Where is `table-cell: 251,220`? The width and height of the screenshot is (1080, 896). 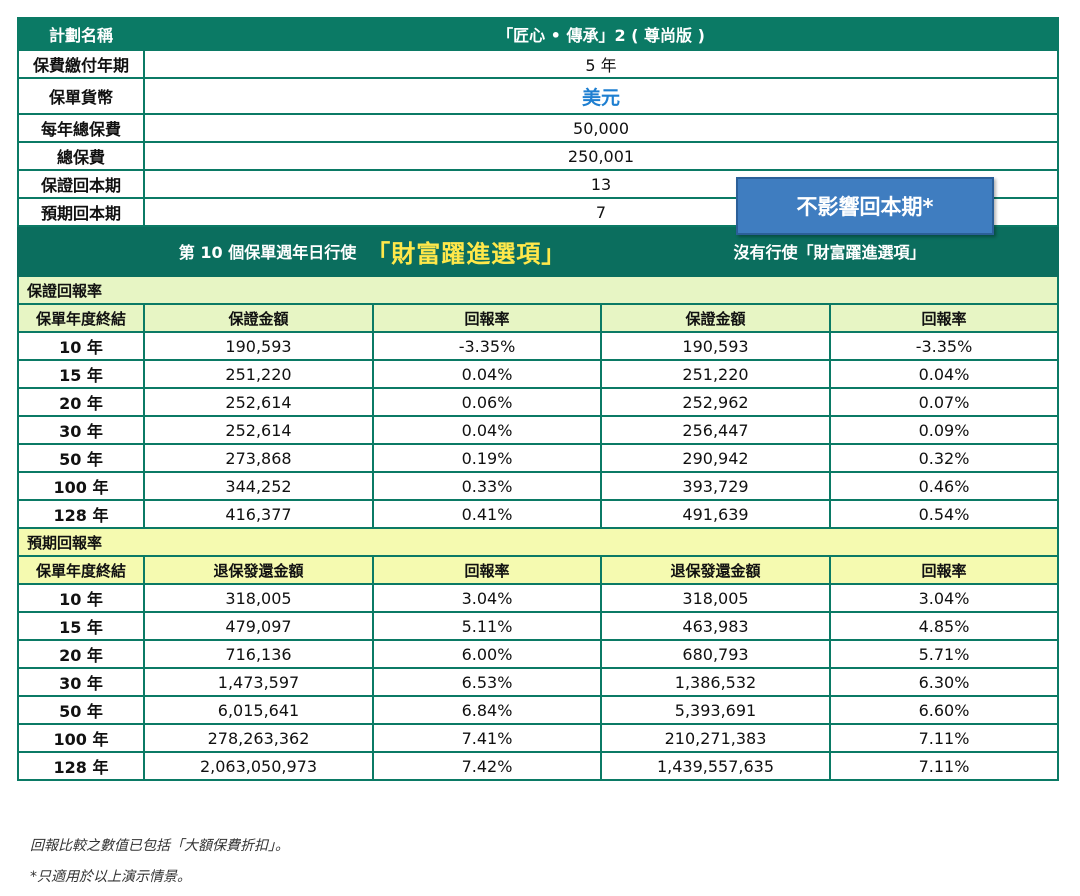
table-cell: 251,220 is located at coordinates (258, 374).